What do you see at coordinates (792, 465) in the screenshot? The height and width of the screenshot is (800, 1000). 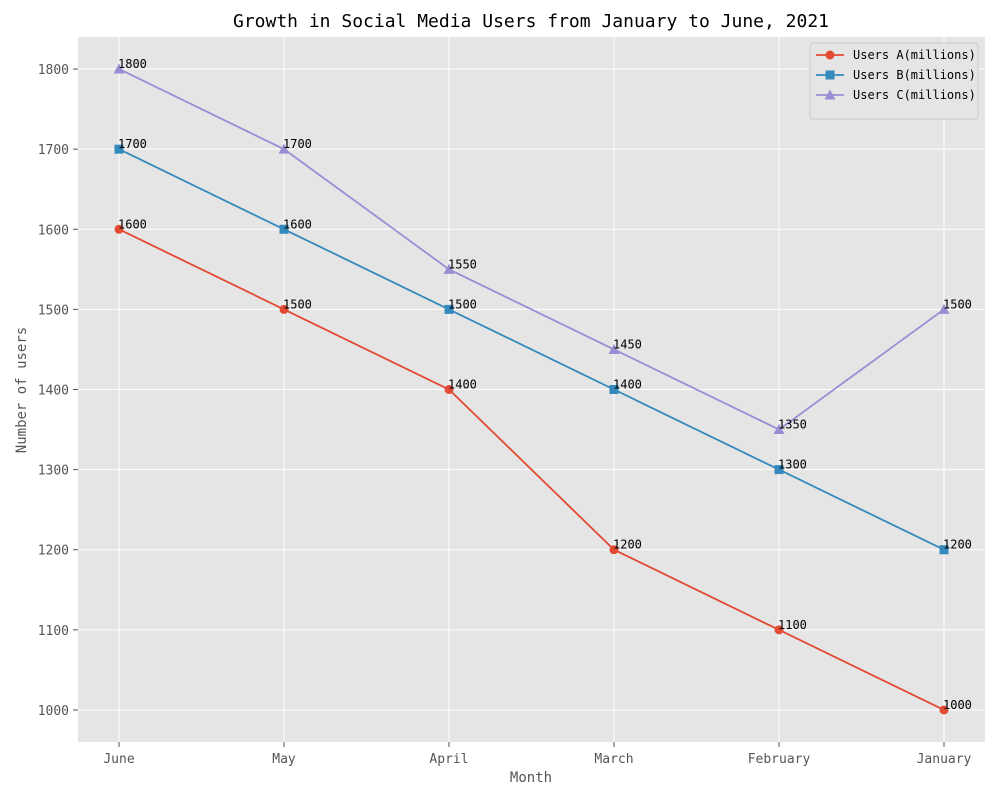 I see `data-label: 1300` at bounding box center [792, 465].